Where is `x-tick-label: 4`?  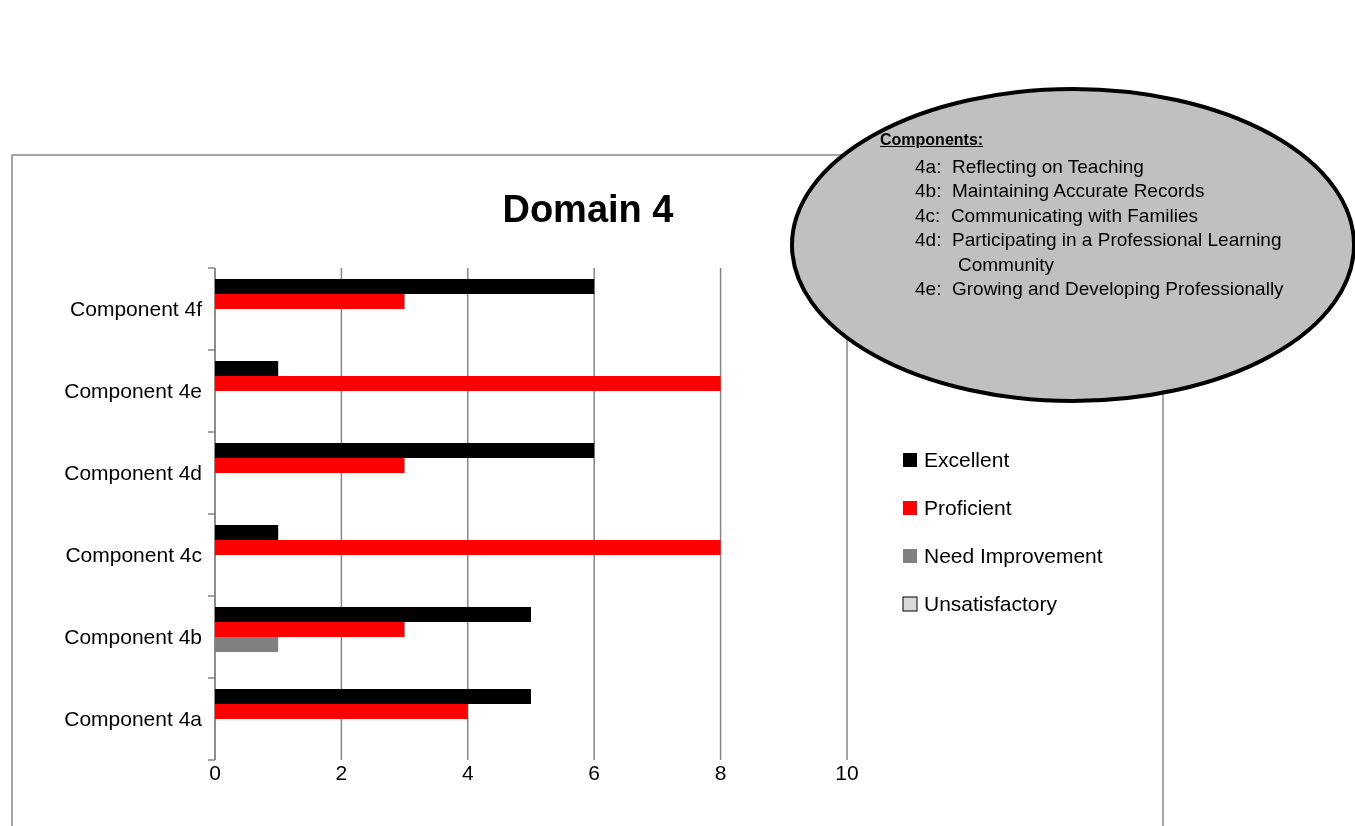 x-tick-label: 4 is located at coordinates (467, 772).